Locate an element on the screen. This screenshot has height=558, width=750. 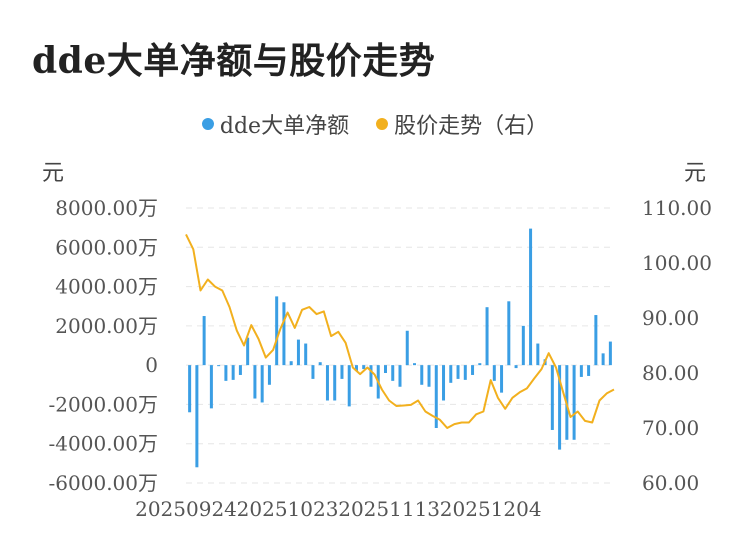
x-tick-label: 20251023 is located at coordinates (288, 509).